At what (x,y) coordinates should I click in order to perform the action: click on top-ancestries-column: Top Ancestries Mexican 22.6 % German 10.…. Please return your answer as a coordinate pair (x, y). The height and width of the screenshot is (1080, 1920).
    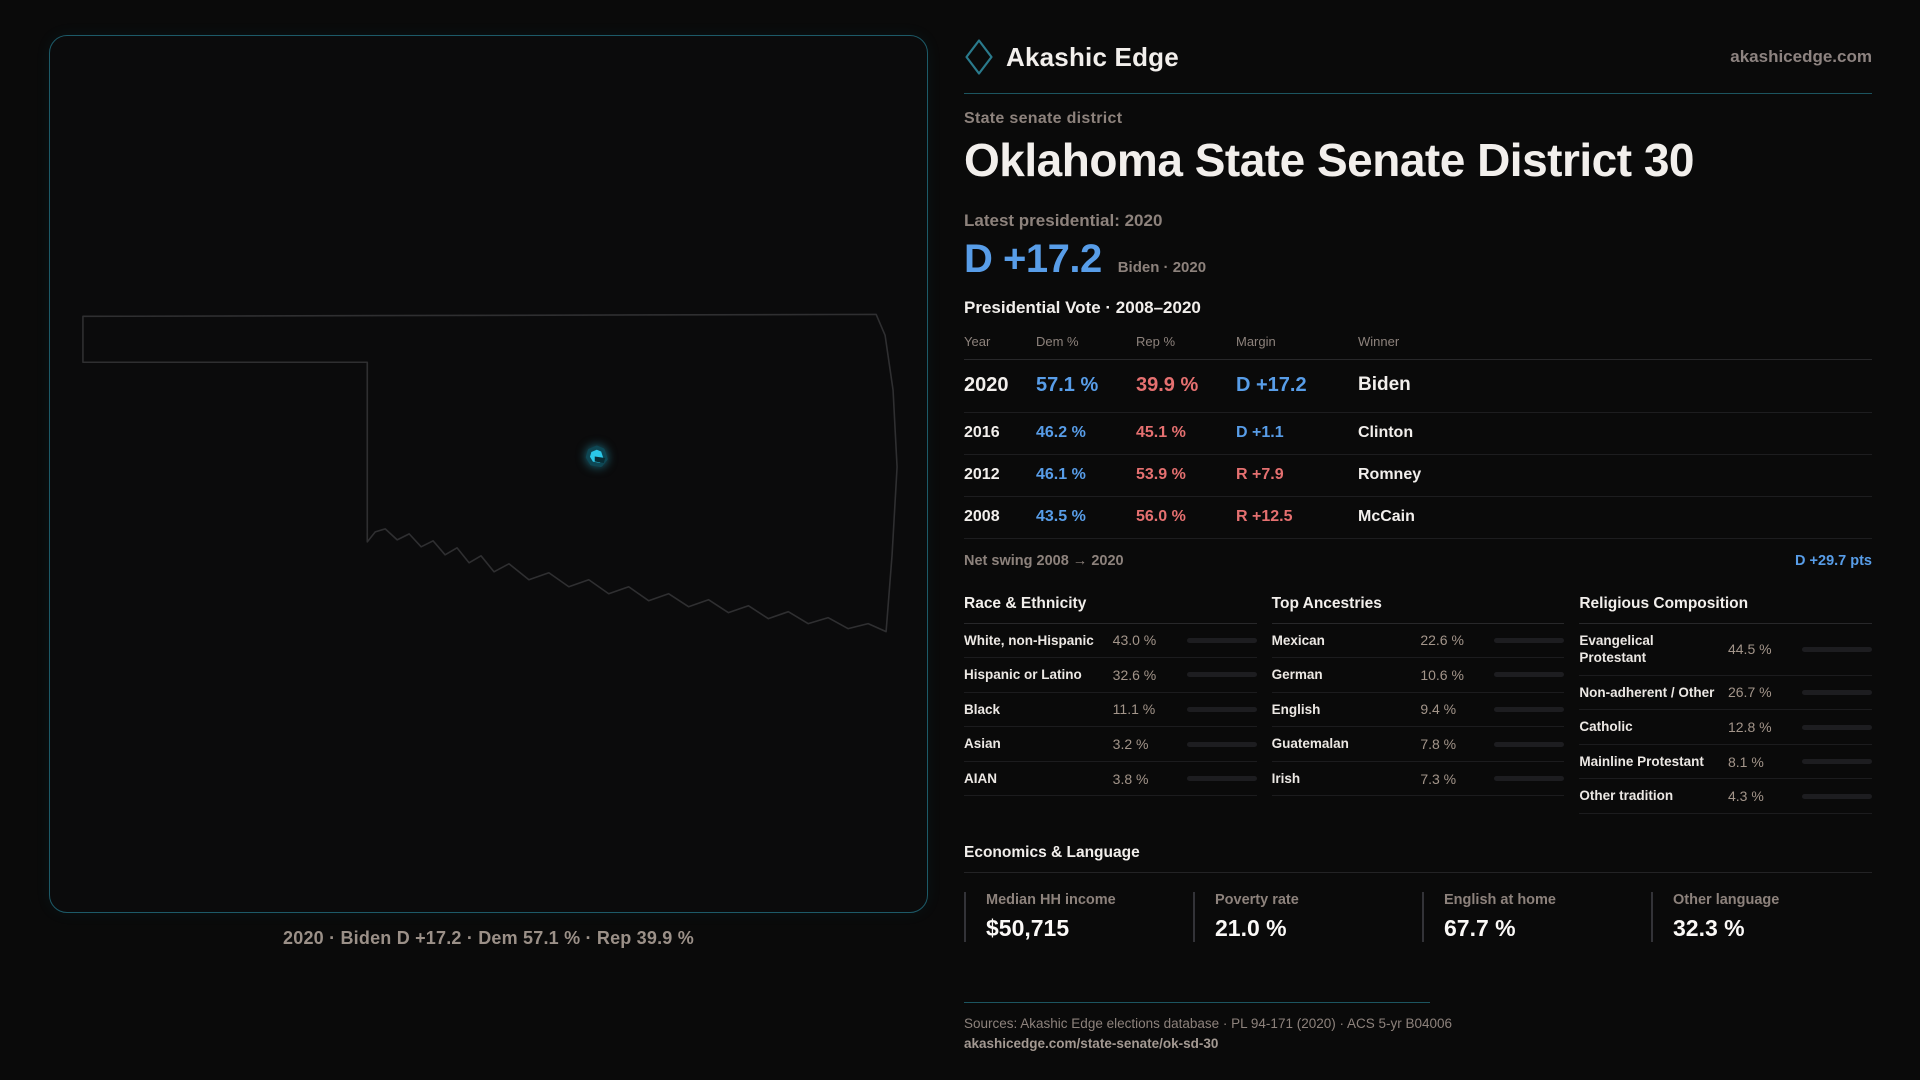
    Looking at the image, I should click on (1418, 696).